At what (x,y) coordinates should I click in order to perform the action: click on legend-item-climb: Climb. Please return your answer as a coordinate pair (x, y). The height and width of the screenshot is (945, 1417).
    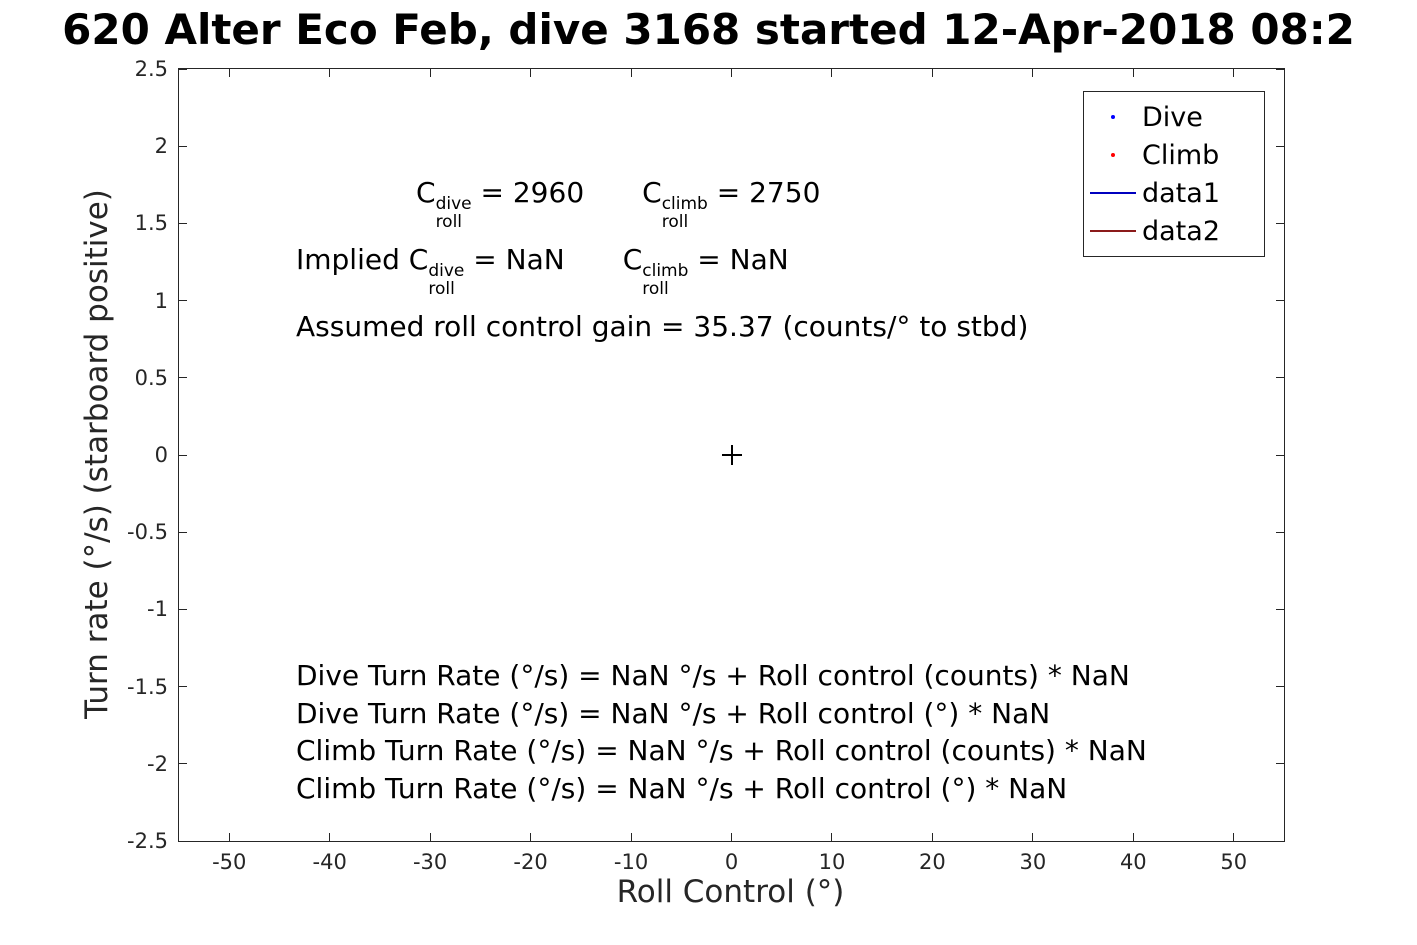
    Looking at the image, I should click on (1174, 155).